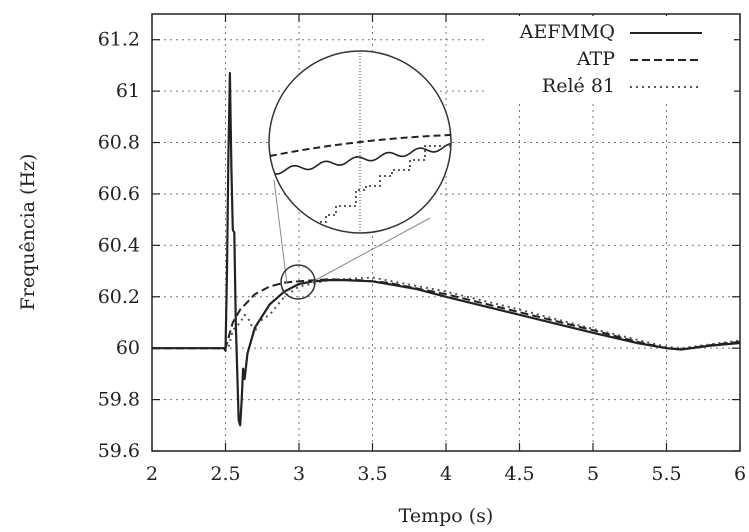  I want to click on y-tick-label: 60.8, so click(119, 143).